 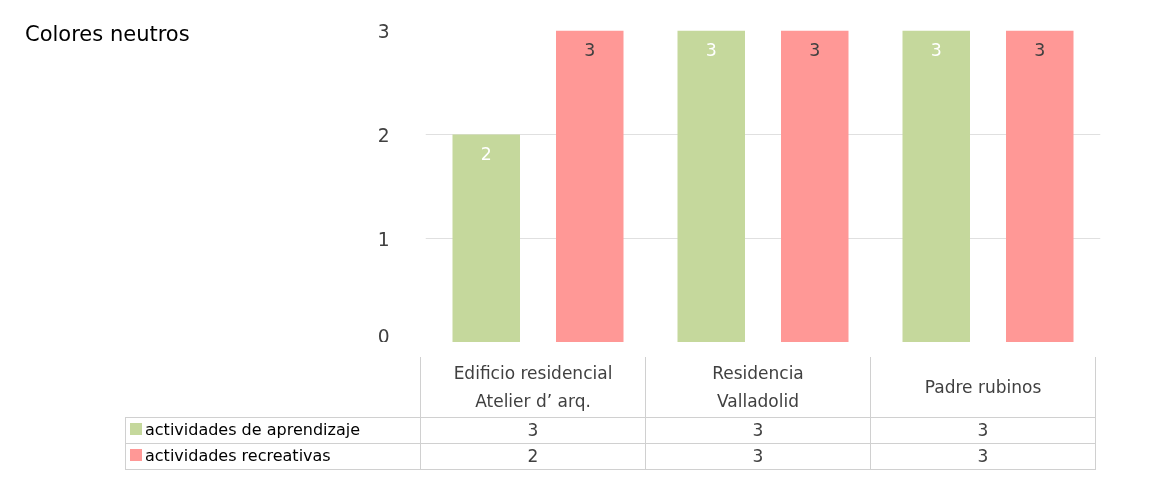 What do you see at coordinates (383, 31) in the screenshot?
I see `y-tick-label: 3` at bounding box center [383, 31].